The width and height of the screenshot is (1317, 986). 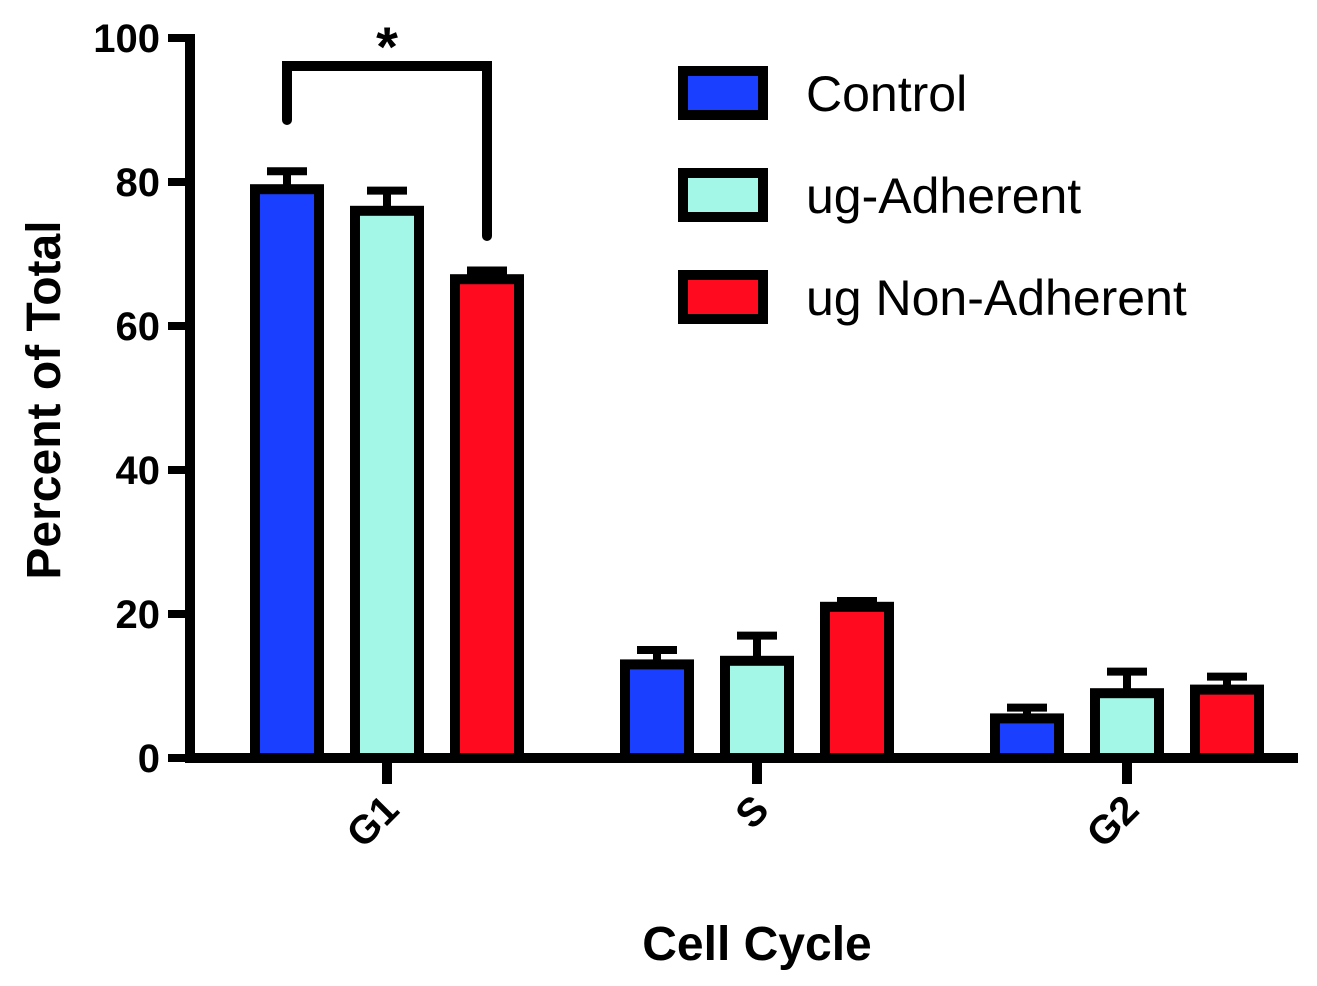 What do you see at coordinates (723, 195) in the screenshot?
I see `legend-swatch-ug-adherent` at bounding box center [723, 195].